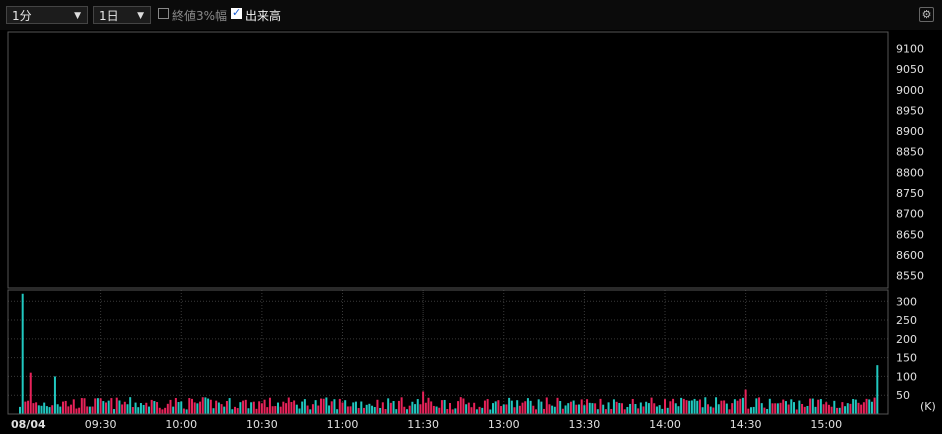 This screenshot has height=434, width=942. Describe the element at coordinates (181, 424) in the screenshot. I see `x-tick-label: 10:00` at that location.